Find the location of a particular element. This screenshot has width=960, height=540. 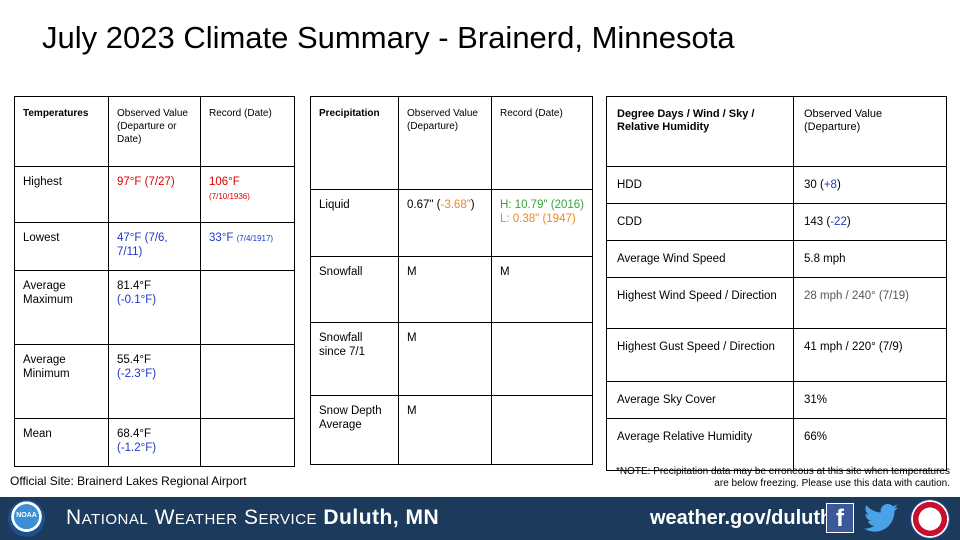

row-label: Highest Gust Speed / Direction is located at coordinates (700, 355).